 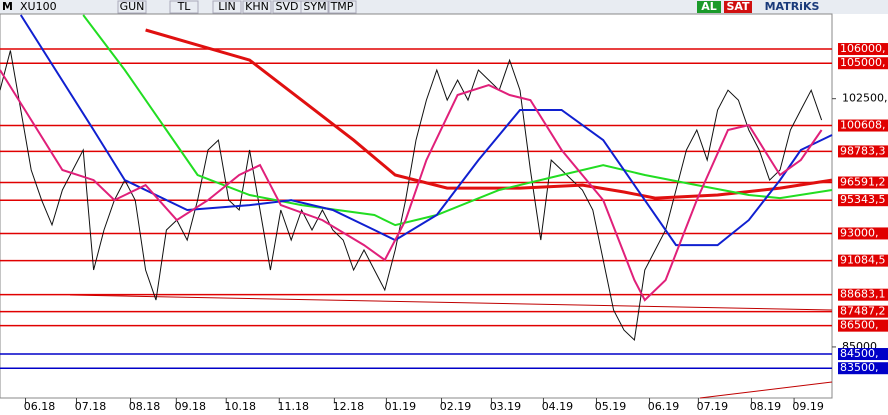 I want to click on brand: MATRiKS, so click(x=792, y=6).